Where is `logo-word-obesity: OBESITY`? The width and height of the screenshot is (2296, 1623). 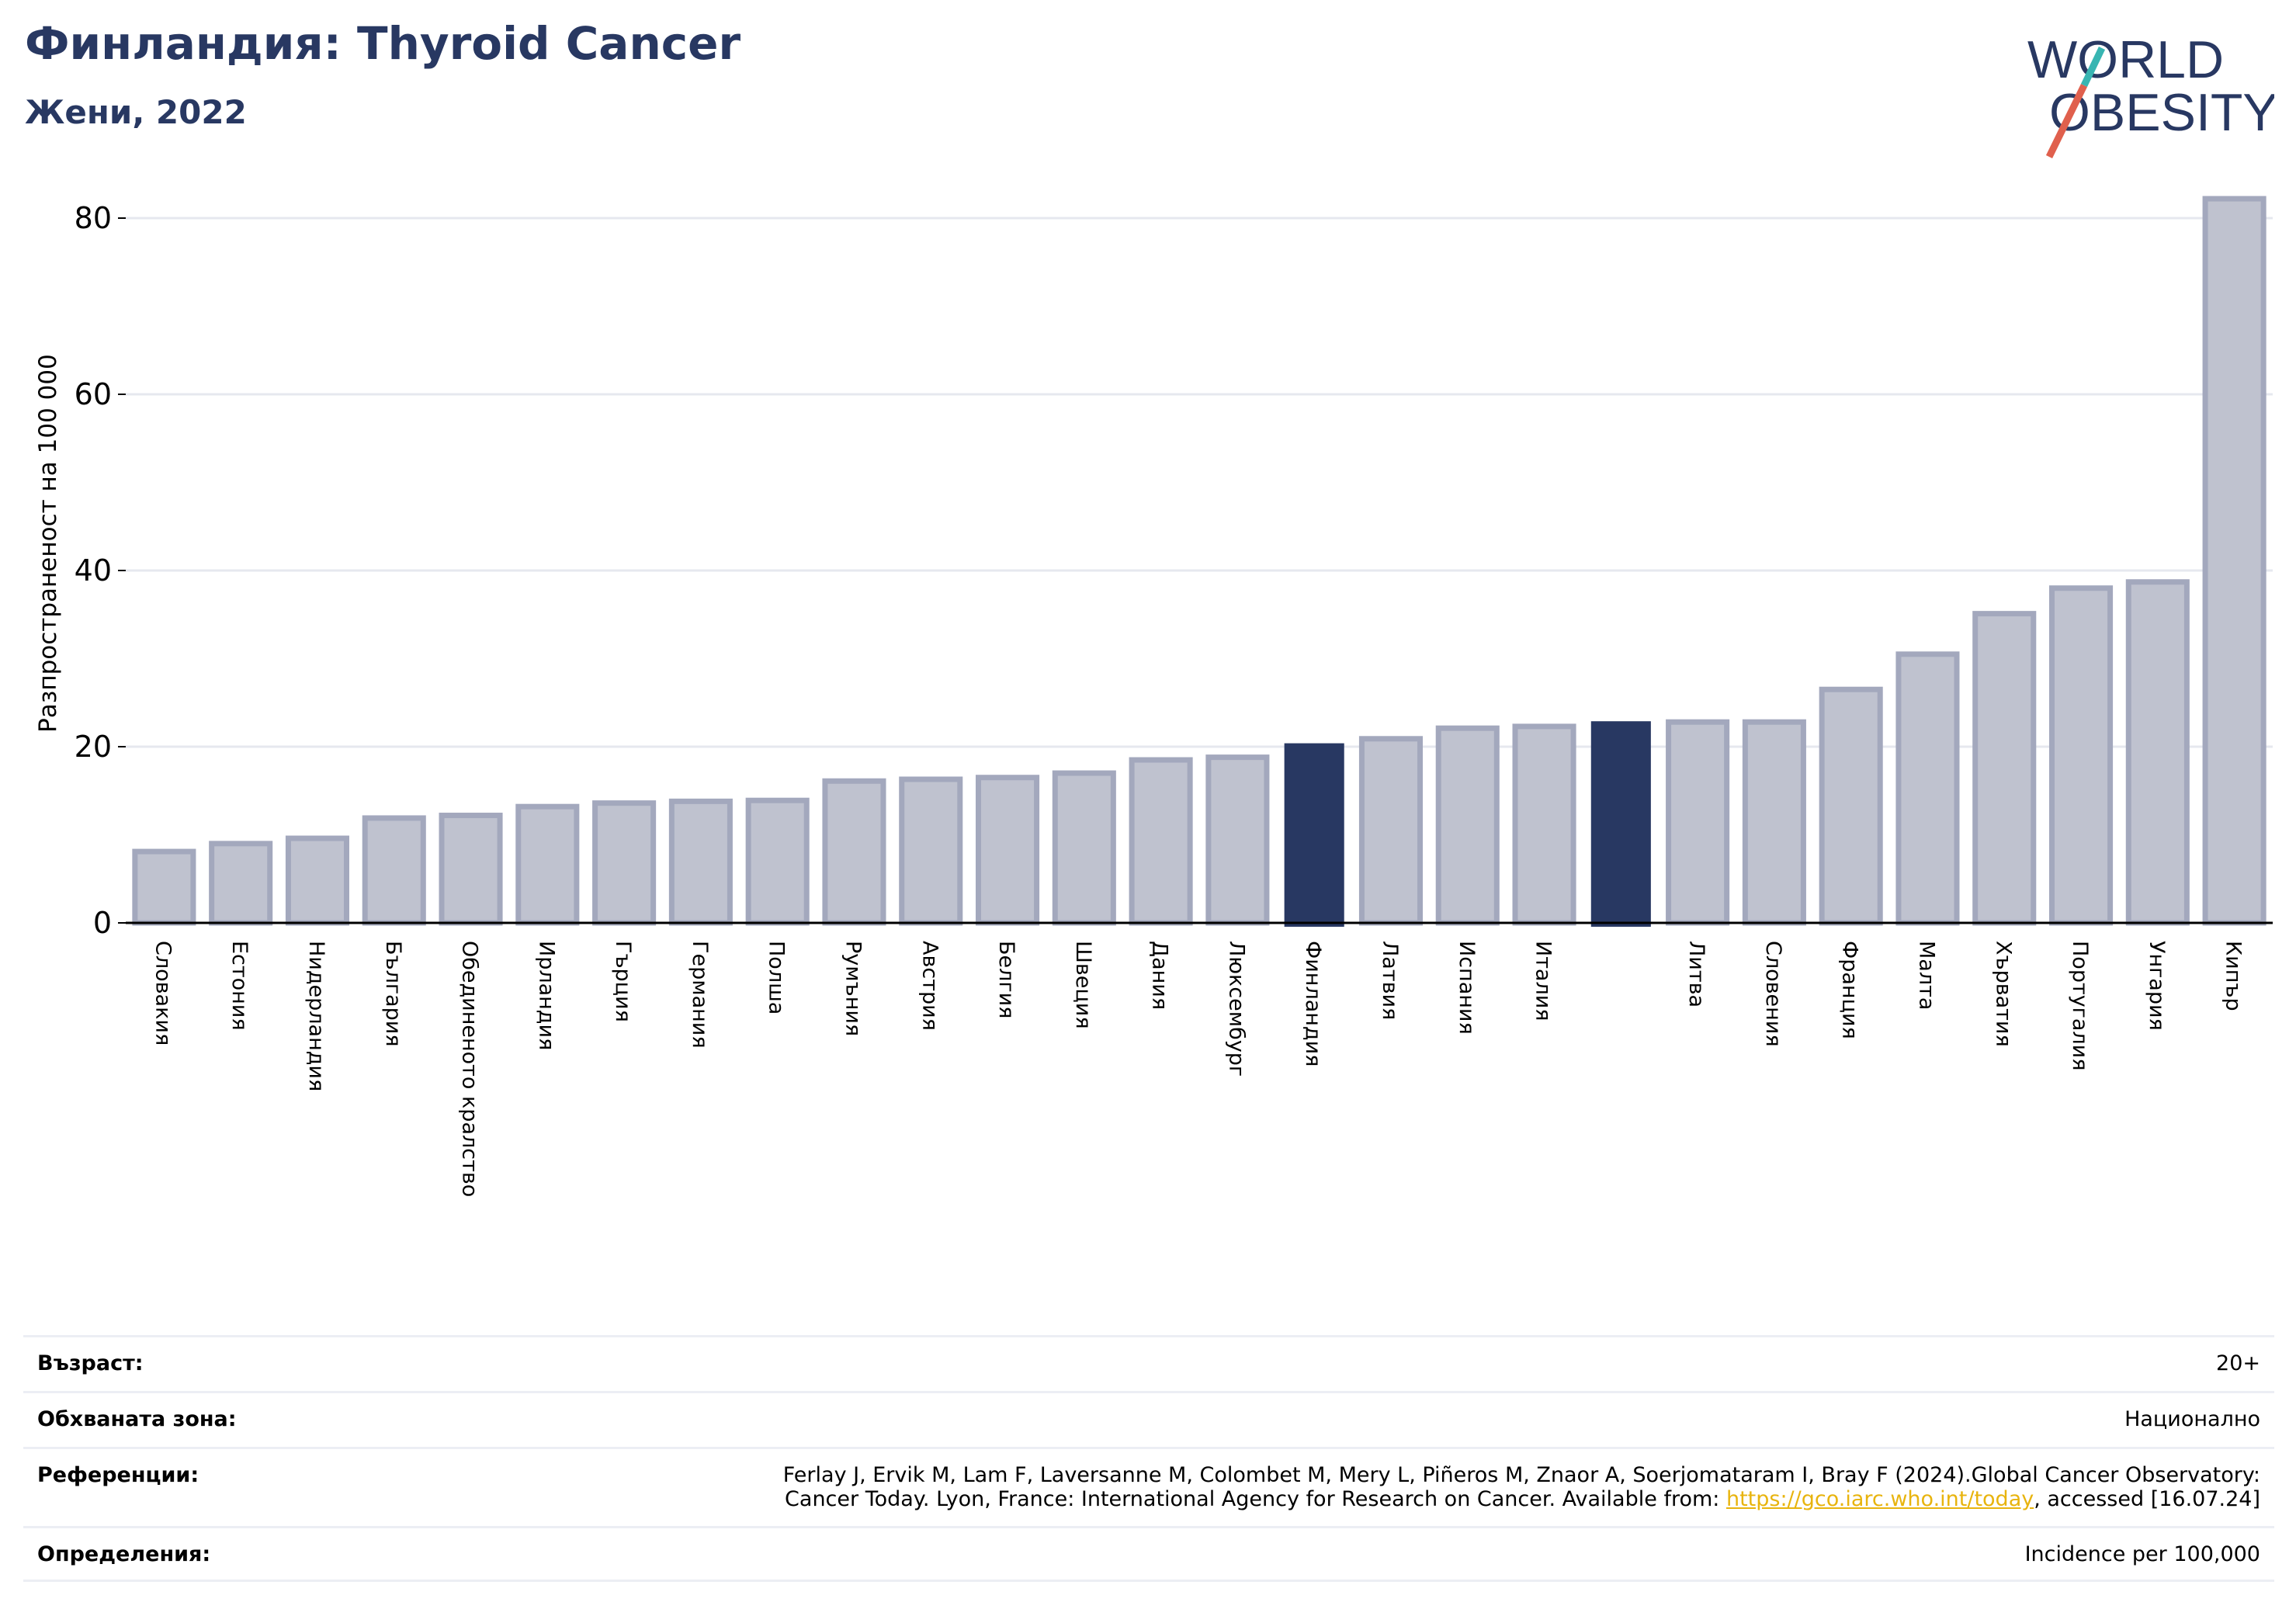
logo-word-obesity: OBESITY is located at coordinates (2161, 112).